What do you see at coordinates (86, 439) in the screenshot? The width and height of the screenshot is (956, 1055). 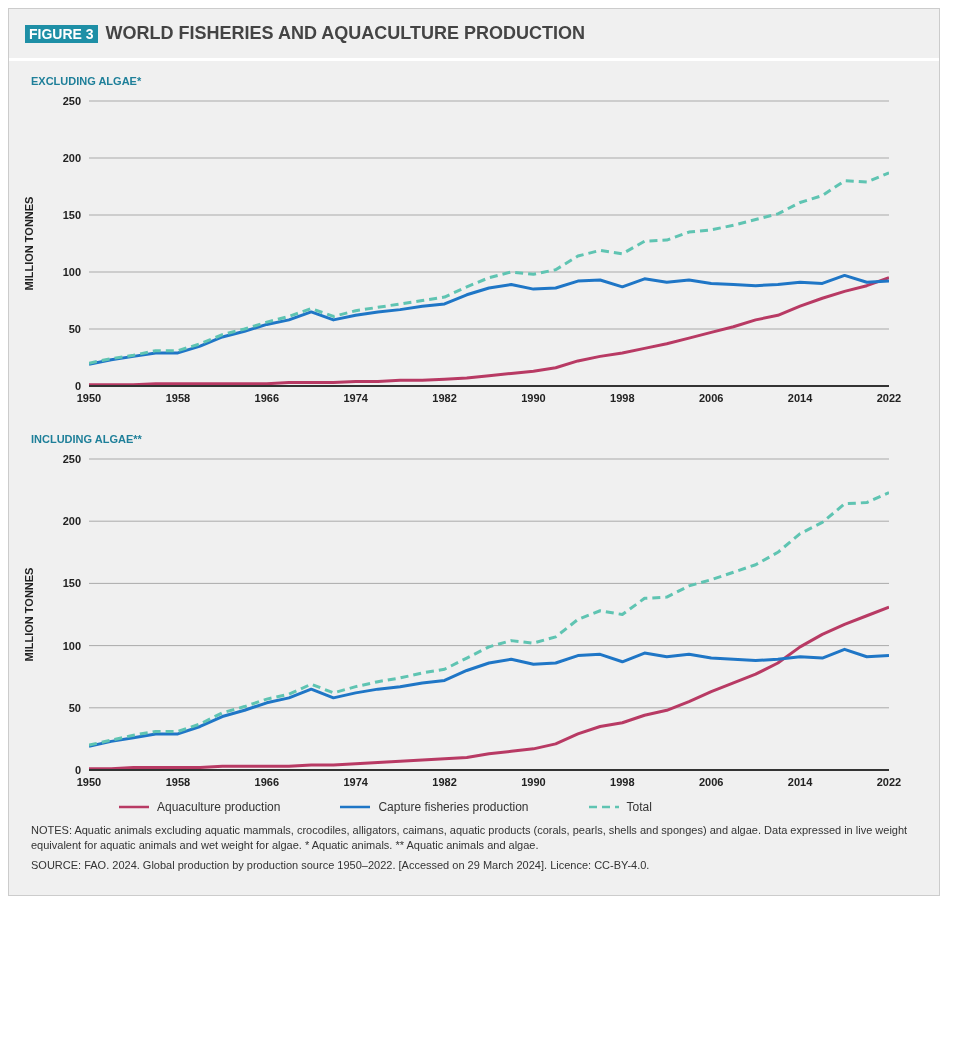 I see `chart-subtitle: INCLUDING ALGAE**` at bounding box center [86, 439].